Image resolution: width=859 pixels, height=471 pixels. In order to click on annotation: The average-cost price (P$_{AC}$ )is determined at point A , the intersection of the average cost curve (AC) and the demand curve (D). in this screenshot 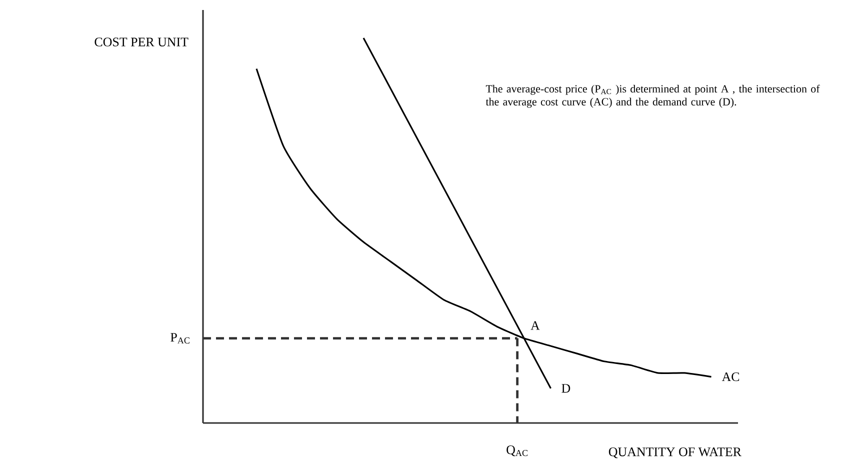, I will do `click(653, 96)`.